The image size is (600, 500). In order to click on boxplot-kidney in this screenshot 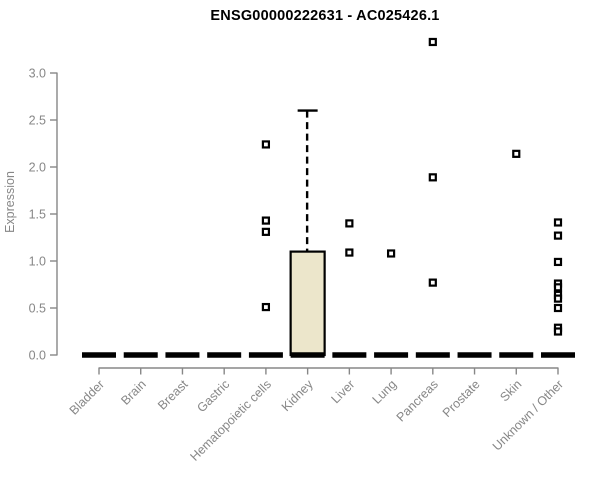, I will do `click(307, 233)`.